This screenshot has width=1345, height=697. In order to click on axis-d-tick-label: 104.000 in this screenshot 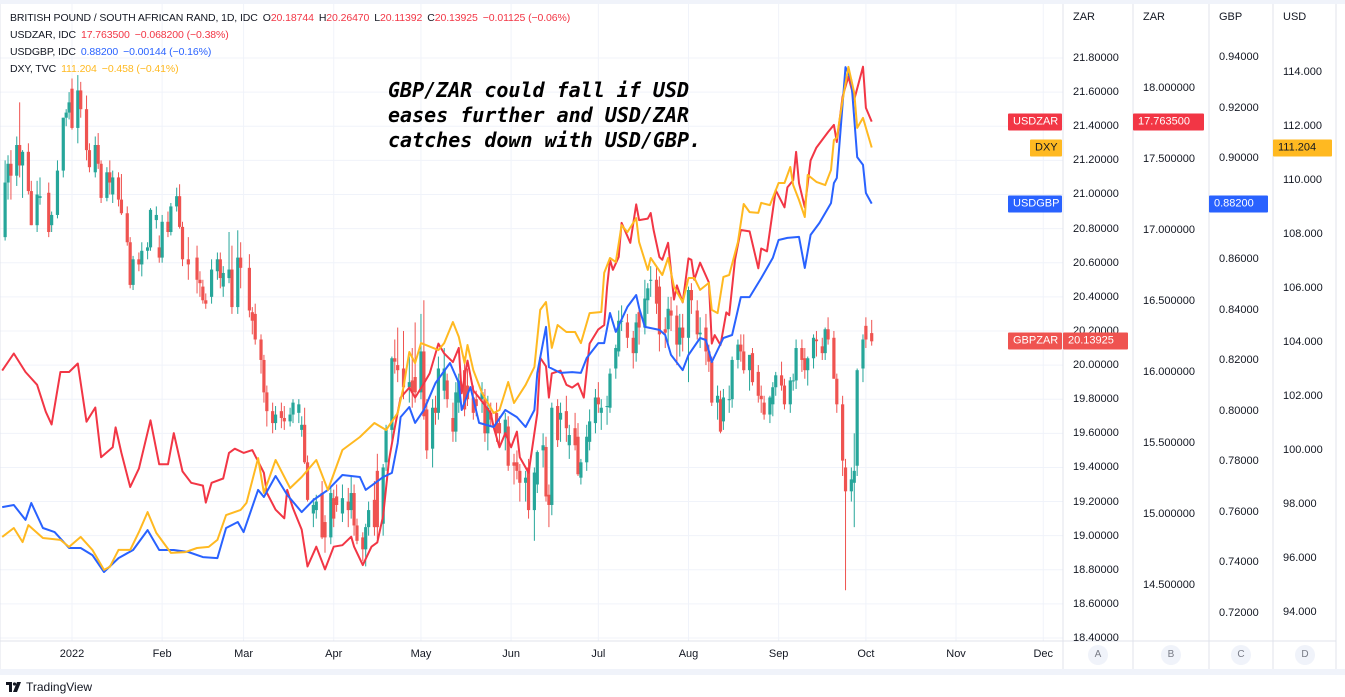, I will do `click(1303, 342)`.